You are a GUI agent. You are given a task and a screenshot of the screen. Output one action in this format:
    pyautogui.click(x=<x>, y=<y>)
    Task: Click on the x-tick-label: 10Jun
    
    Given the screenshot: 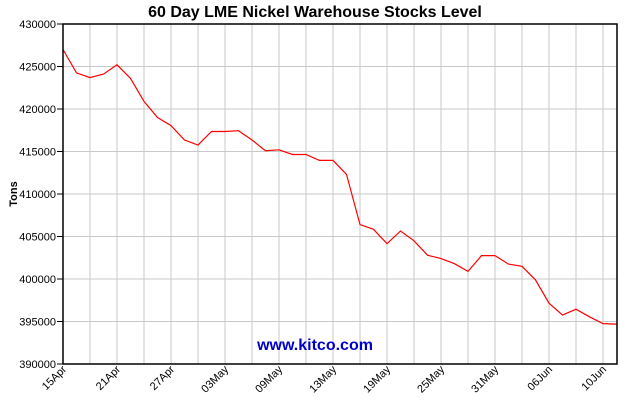 What is the action you would take?
    pyautogui.click(x=594, y=379)
    